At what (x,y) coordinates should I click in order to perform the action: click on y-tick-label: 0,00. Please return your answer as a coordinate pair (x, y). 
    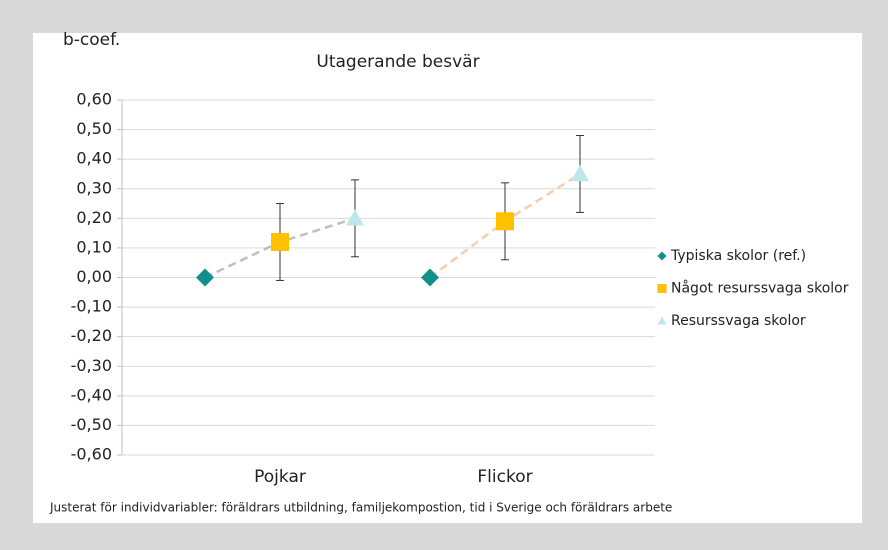
    Looking at the image, I should click on (94, 276).